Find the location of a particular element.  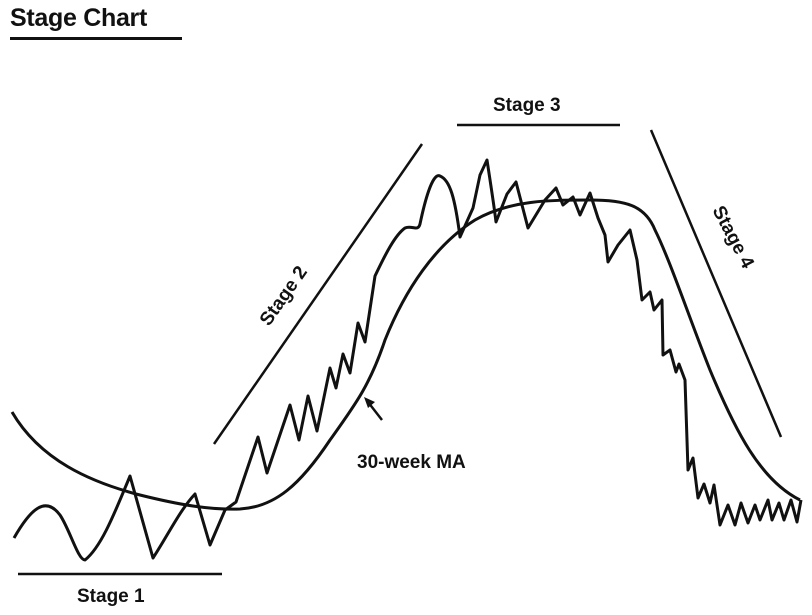

stage2-marker-line is located at coordinates (318, 294).